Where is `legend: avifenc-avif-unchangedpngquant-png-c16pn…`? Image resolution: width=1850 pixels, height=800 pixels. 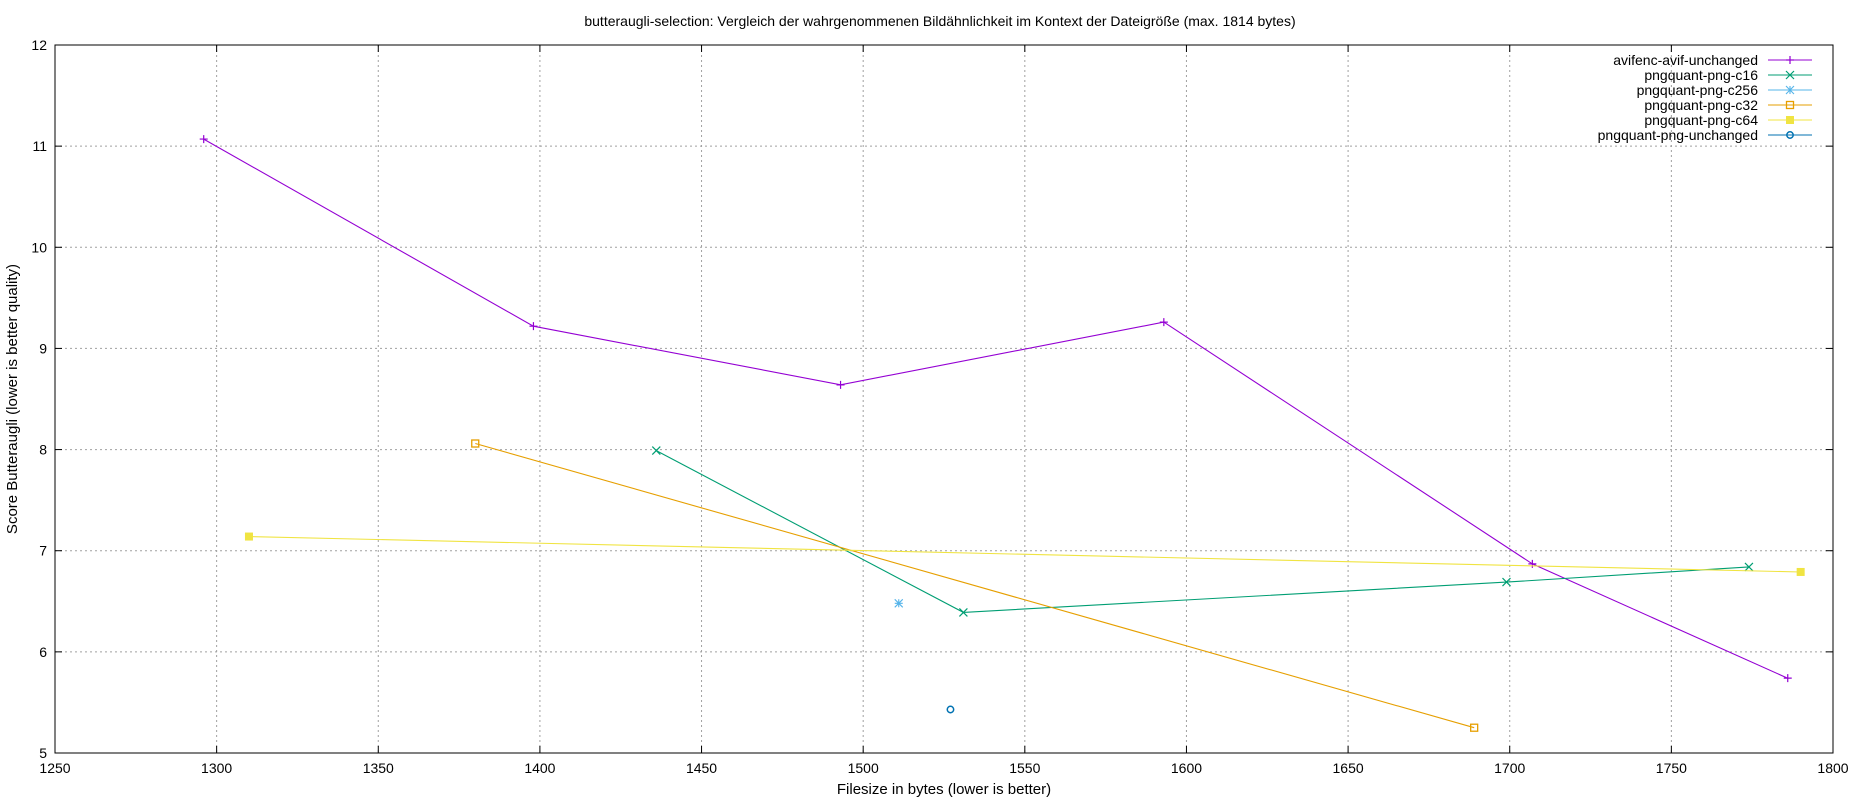
legend: avifenc-avif-unchangedpngquant-png-c16pn… is located at coordinates (1705, 97).